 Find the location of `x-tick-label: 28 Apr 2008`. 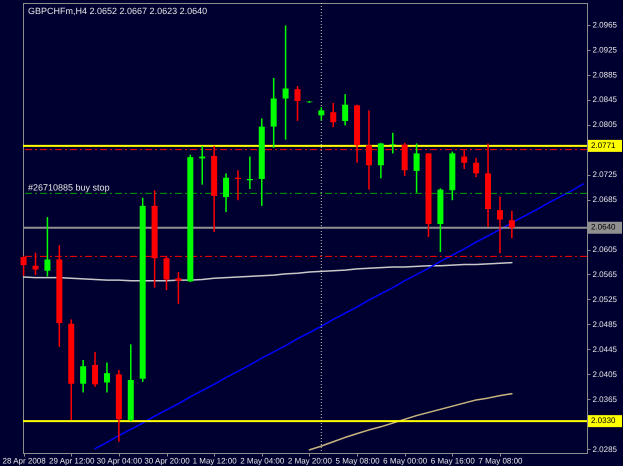

x-tick-label: 28 Apr 2008 is located at coordinates (24, 461).